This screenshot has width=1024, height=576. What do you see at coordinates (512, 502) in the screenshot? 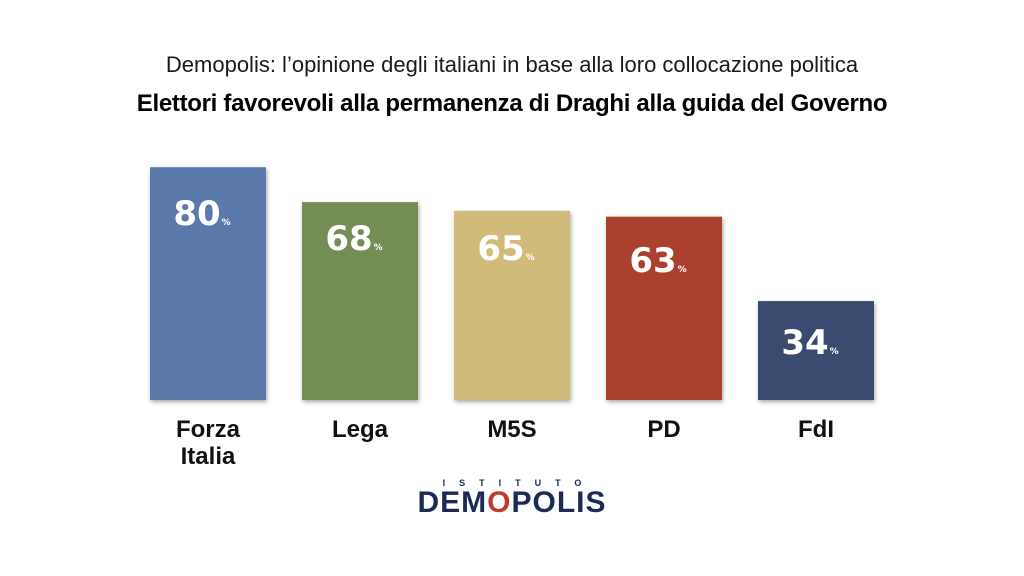
I see `logo-brand-text: DEMOPOLIS` at bounding box center [512, 502].